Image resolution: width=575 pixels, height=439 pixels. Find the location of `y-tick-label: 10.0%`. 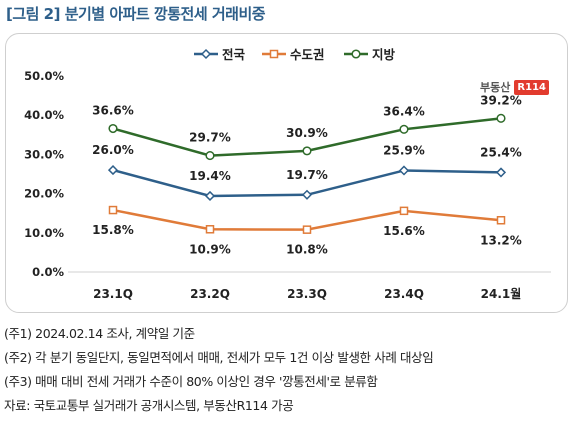

y-tick-label: 10.0% is located at coordinates (44, 233).